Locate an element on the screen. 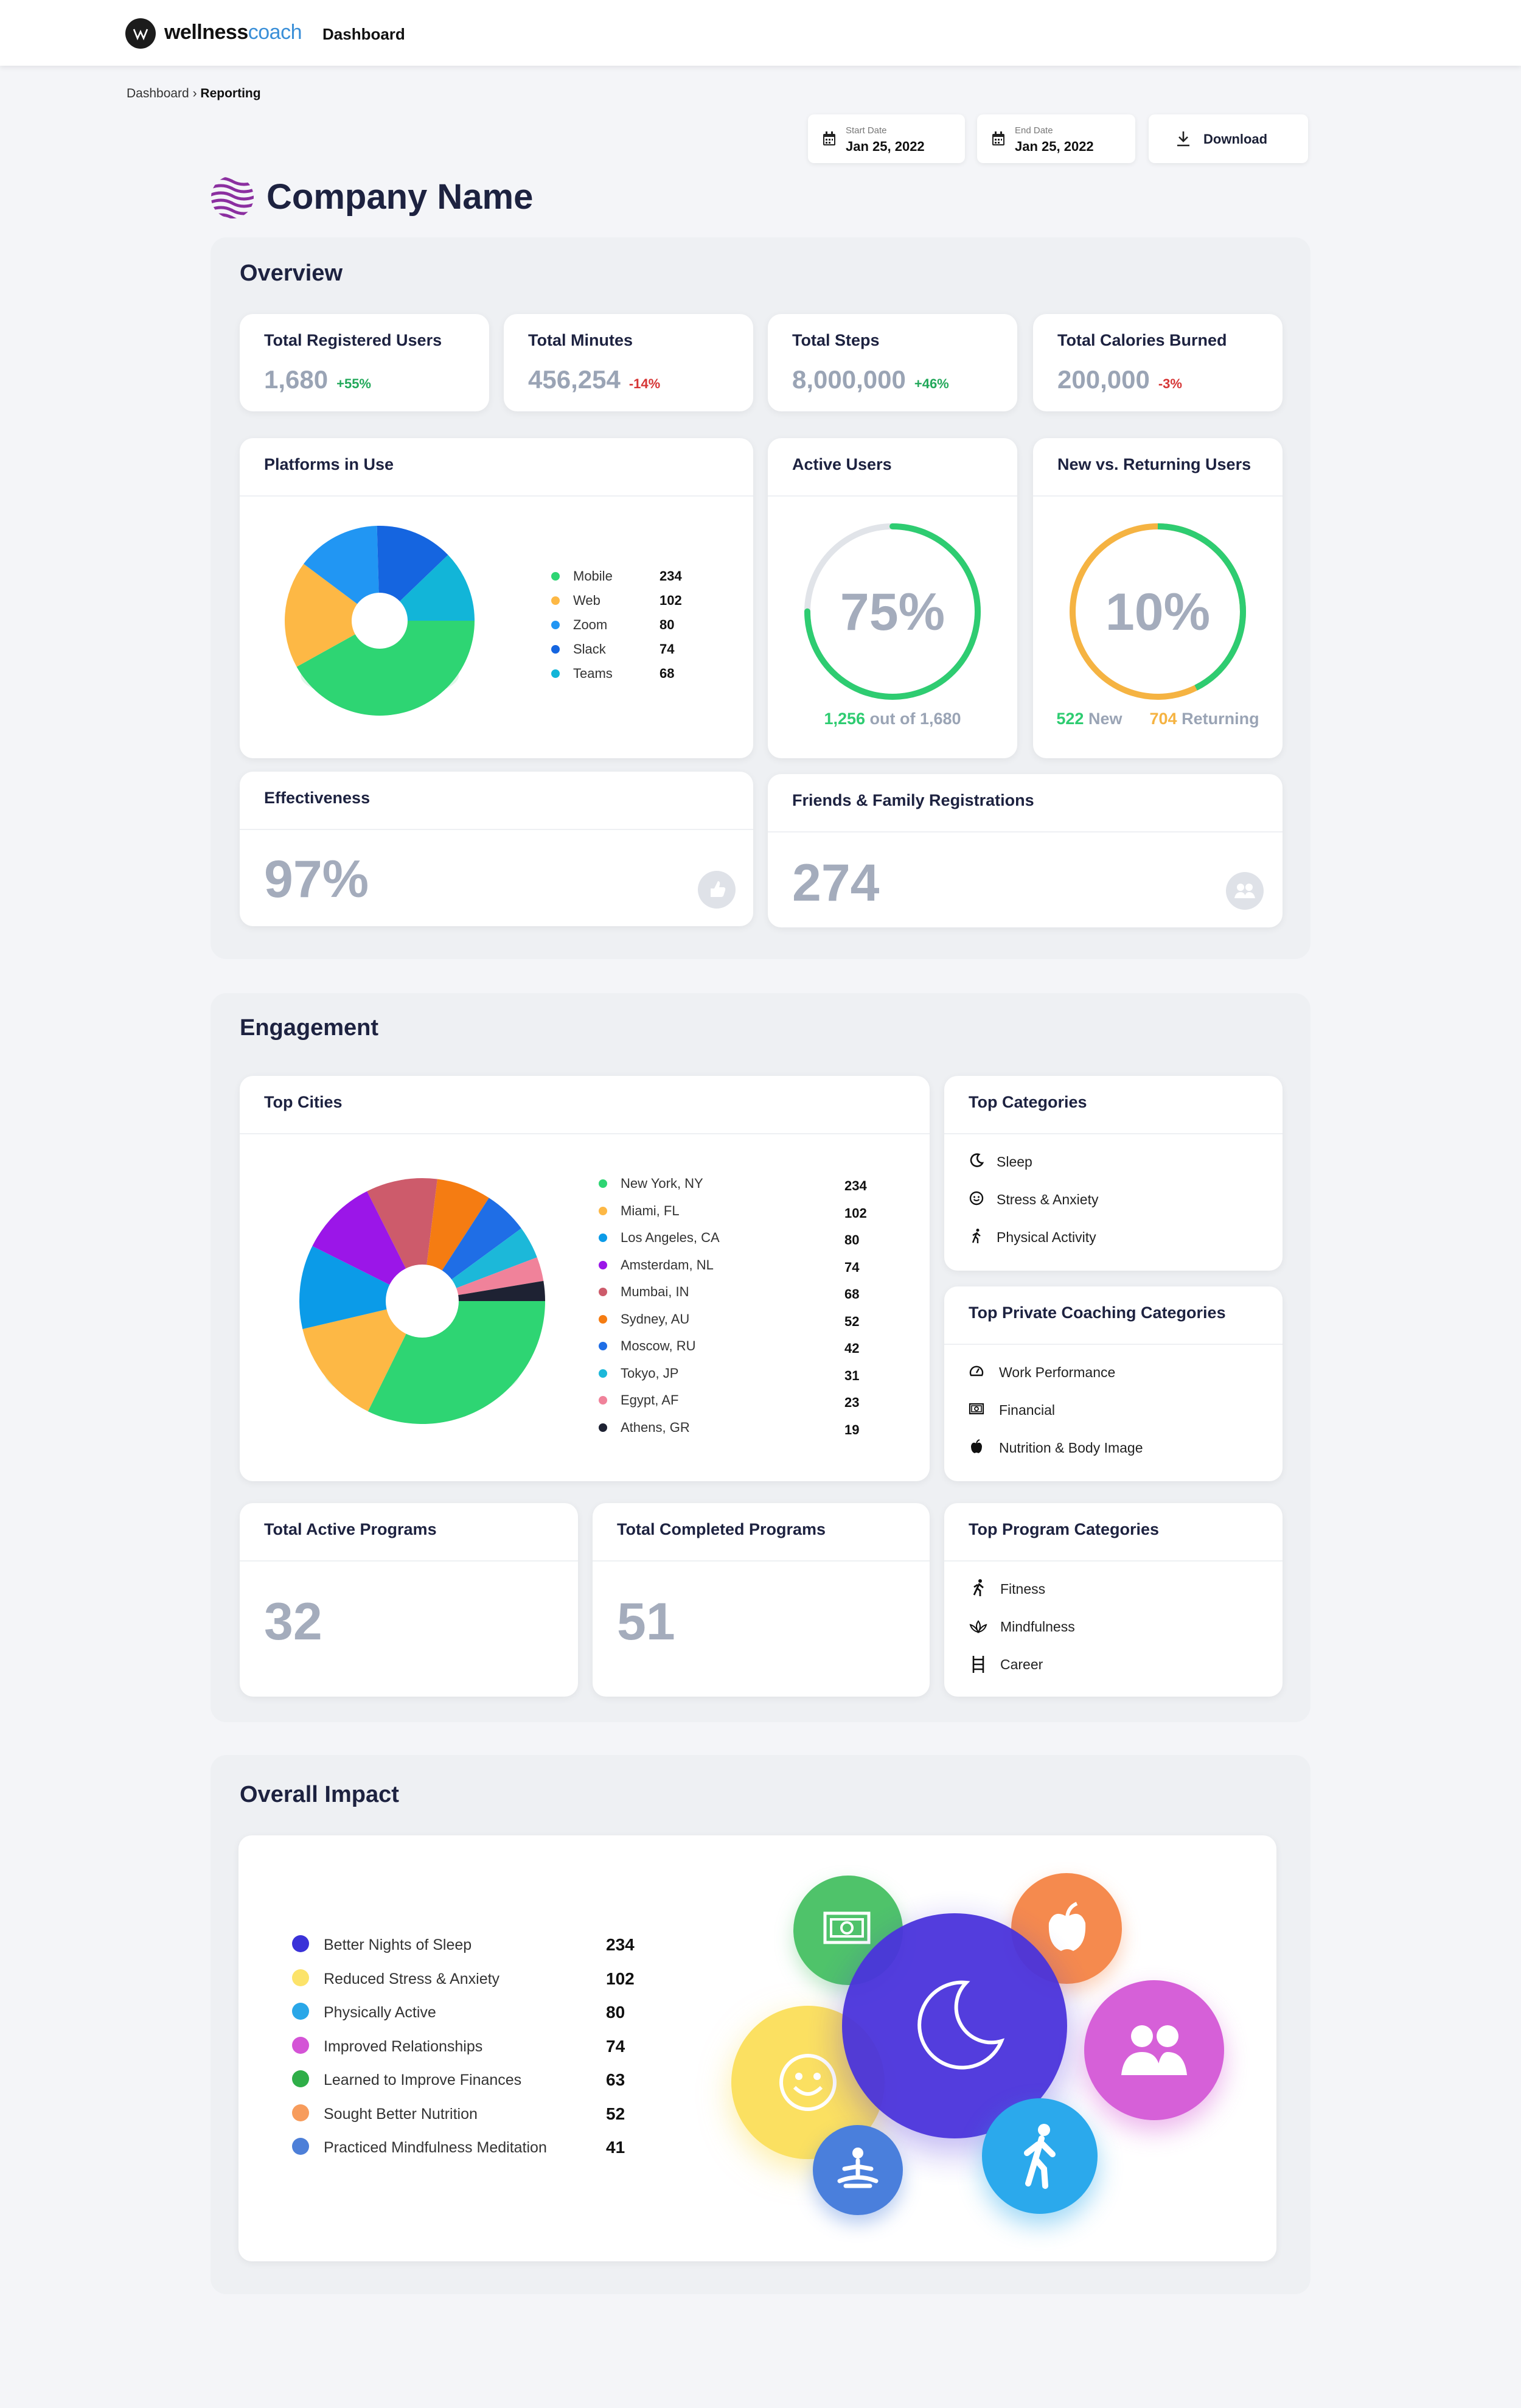 The image size is (1521, 2408). mindfulness-bubble is located at coordinates (858, 2170).